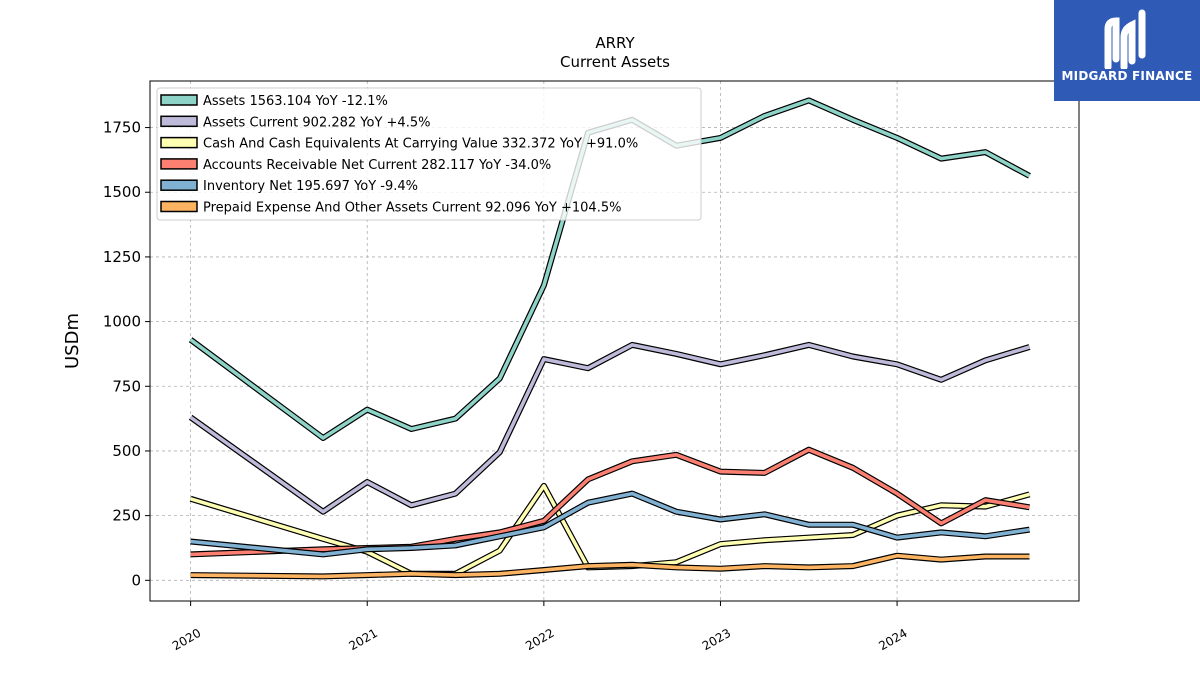 The height and width of the screenshot is (675, 1200). What do you see at coordinates (126, 451) in the screenshot?
I see `y-tick-label: 500` at bounding box center [126, 451].